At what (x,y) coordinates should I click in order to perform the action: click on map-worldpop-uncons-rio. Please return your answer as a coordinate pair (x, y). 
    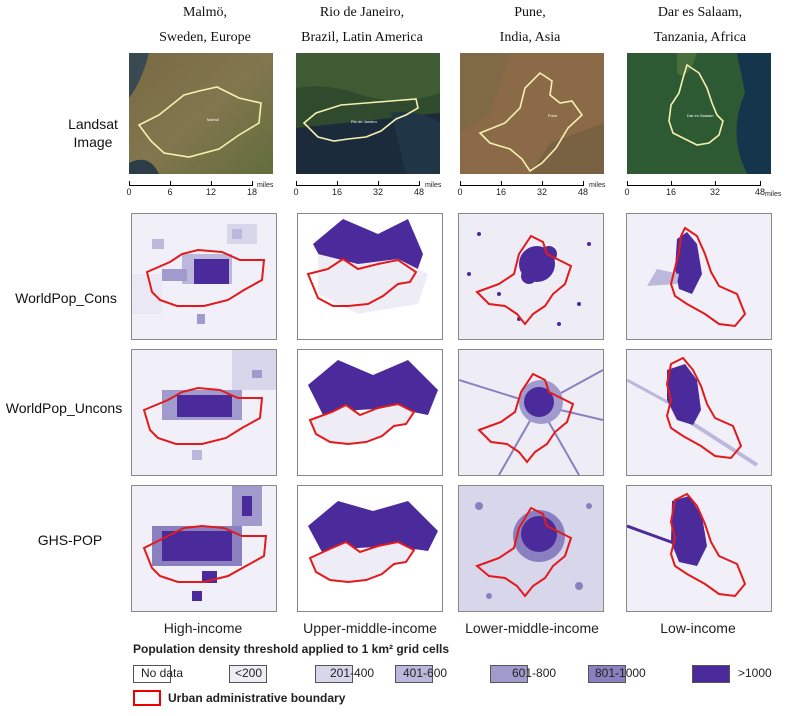
    Looking at the image, I should click on (370, 412).